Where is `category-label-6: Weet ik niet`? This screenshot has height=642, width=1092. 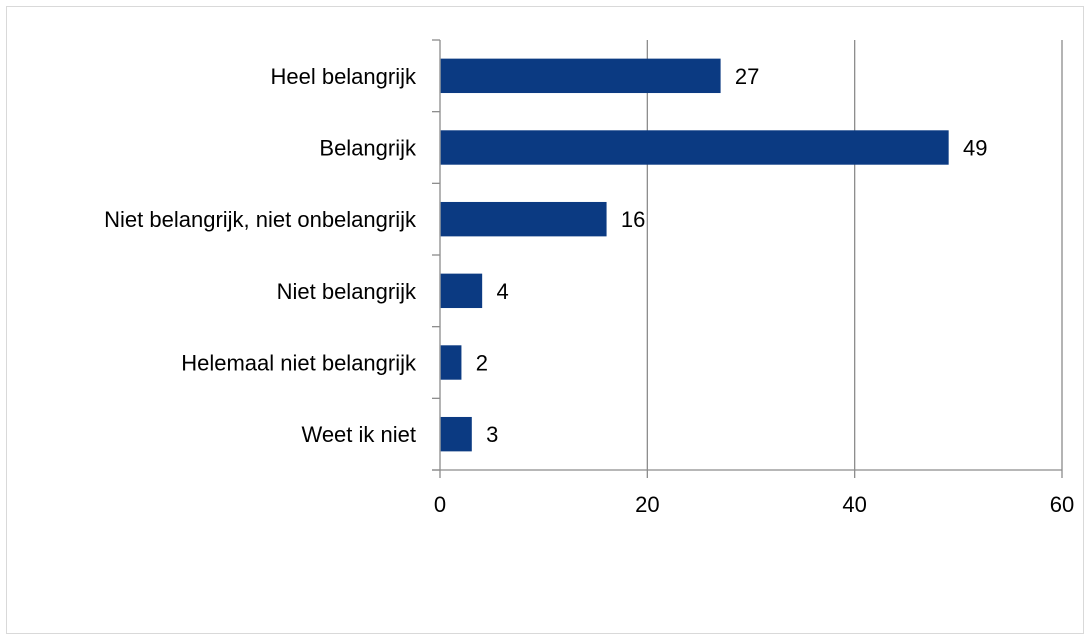 category-label-6: Weet ik niet is located at coordinates (358, 434).